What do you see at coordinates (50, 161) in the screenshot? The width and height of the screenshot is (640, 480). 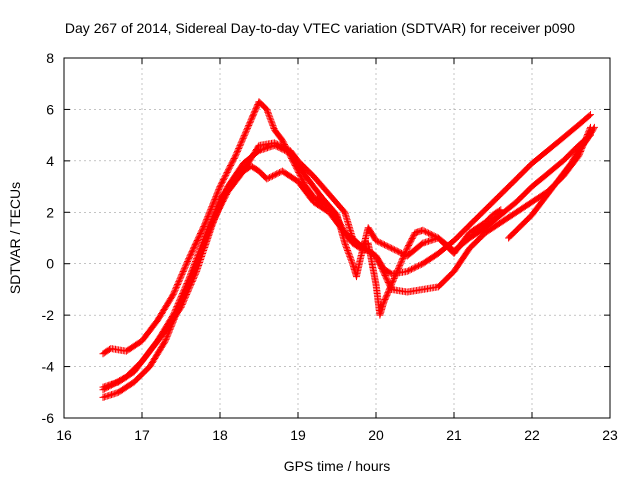 I see `y-tick-label: 4` at bounding box center [50, 161].